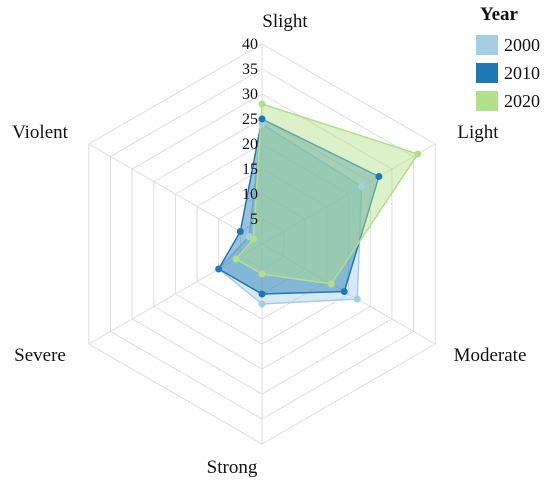 The width and height of the screenshot is (550, 484). I want to click on series-area, so click(327, 193).